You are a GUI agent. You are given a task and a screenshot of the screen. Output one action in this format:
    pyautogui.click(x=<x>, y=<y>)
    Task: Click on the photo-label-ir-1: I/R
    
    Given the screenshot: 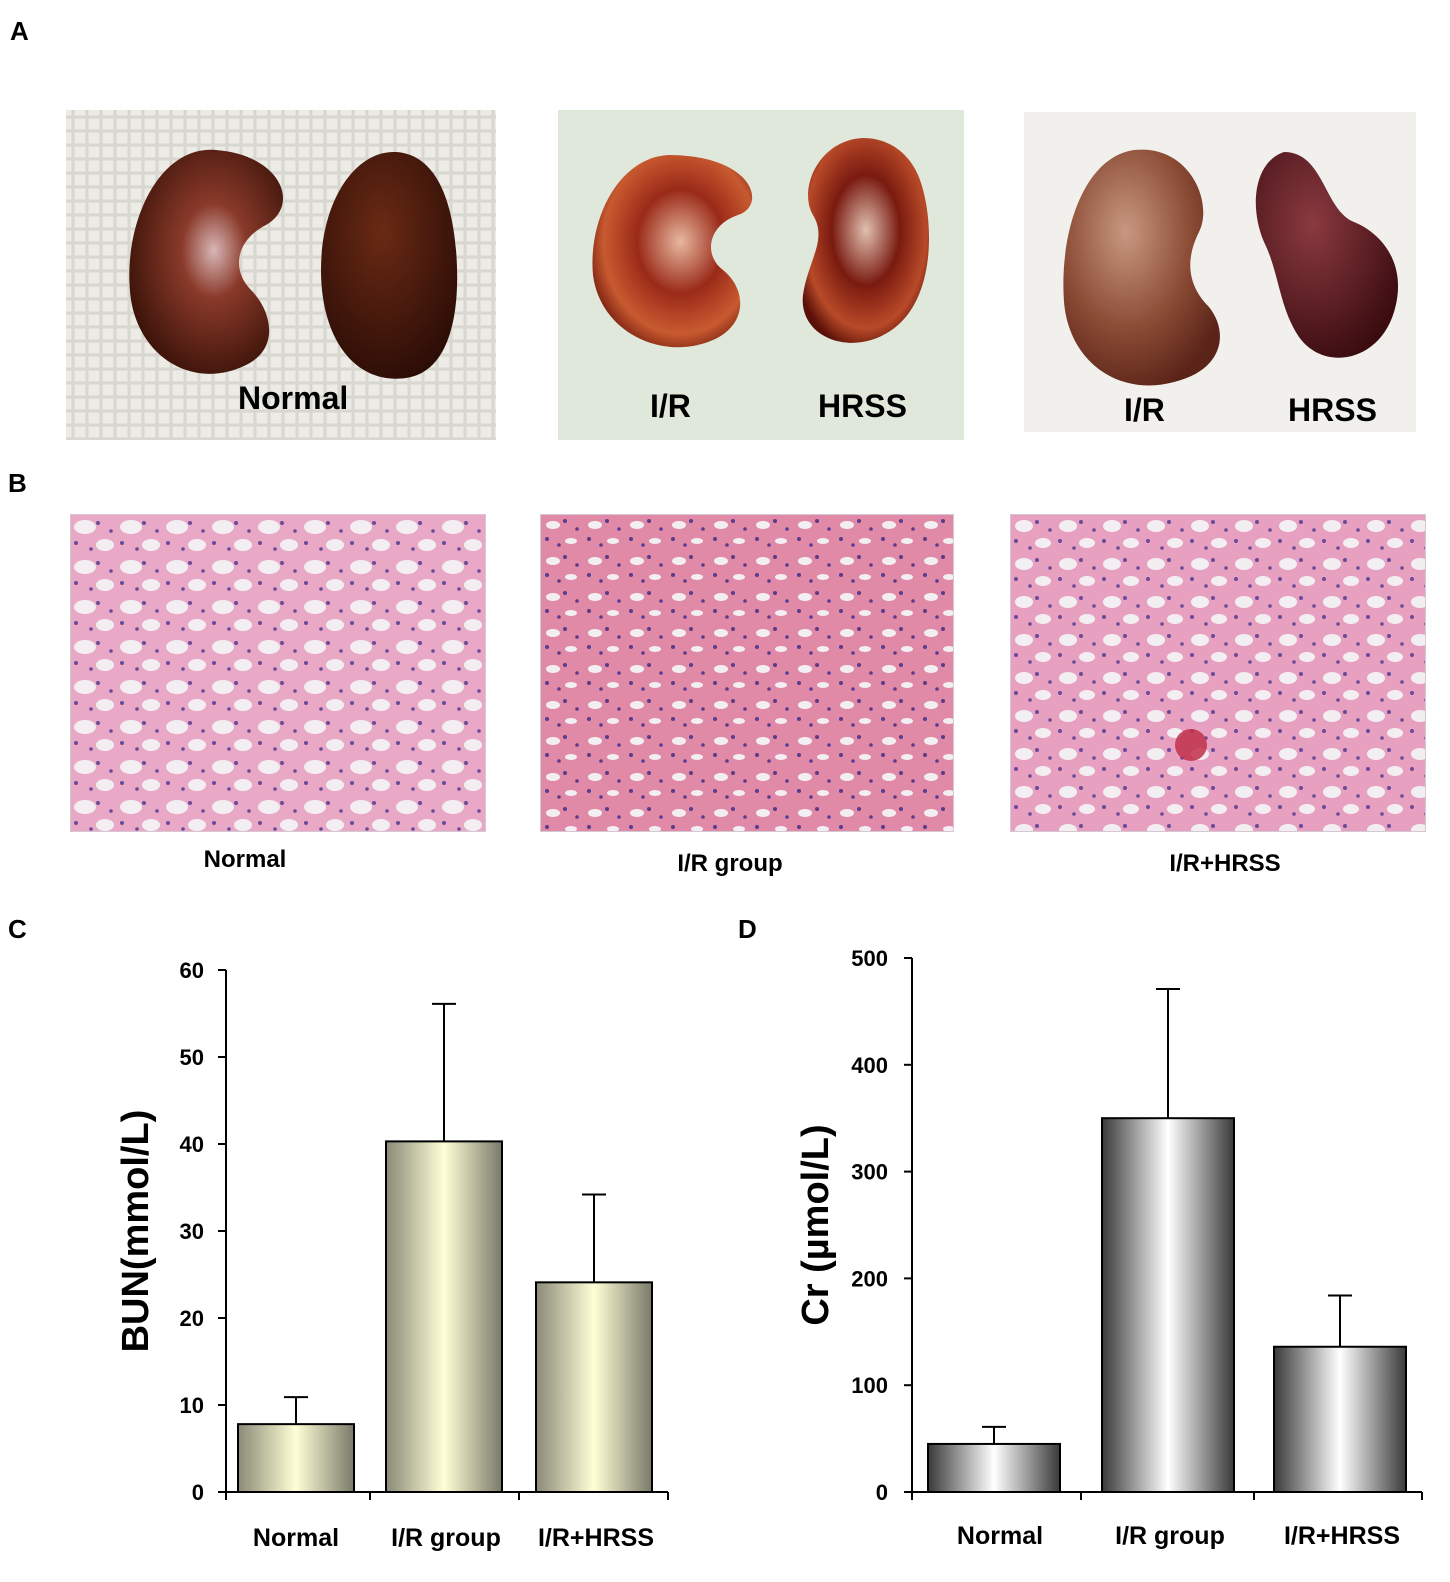 What is the action you would take?
    pyautogui.click(x=670, y=406)
    